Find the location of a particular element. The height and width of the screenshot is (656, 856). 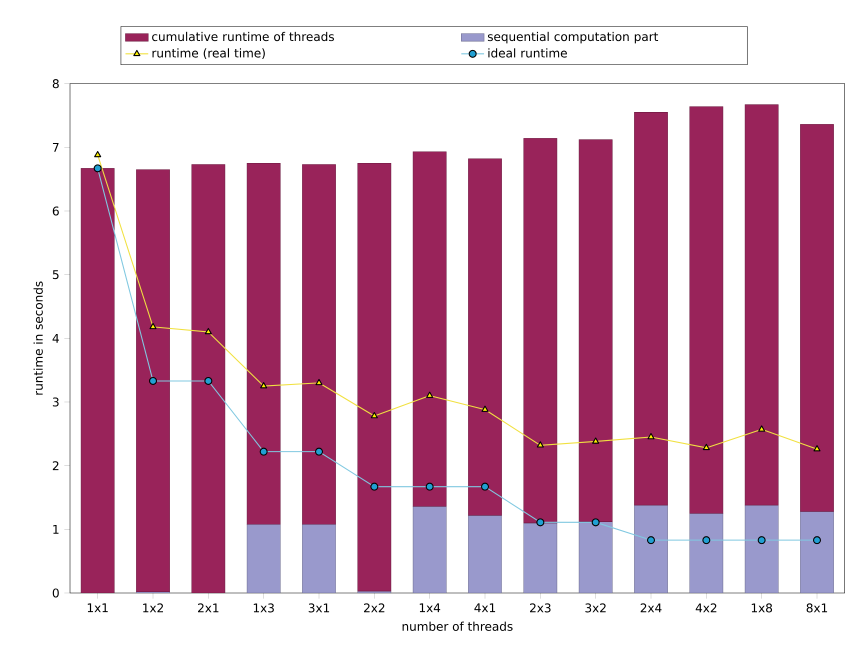

x-tick-label: 1x2 is located at coordinates (153, 607).